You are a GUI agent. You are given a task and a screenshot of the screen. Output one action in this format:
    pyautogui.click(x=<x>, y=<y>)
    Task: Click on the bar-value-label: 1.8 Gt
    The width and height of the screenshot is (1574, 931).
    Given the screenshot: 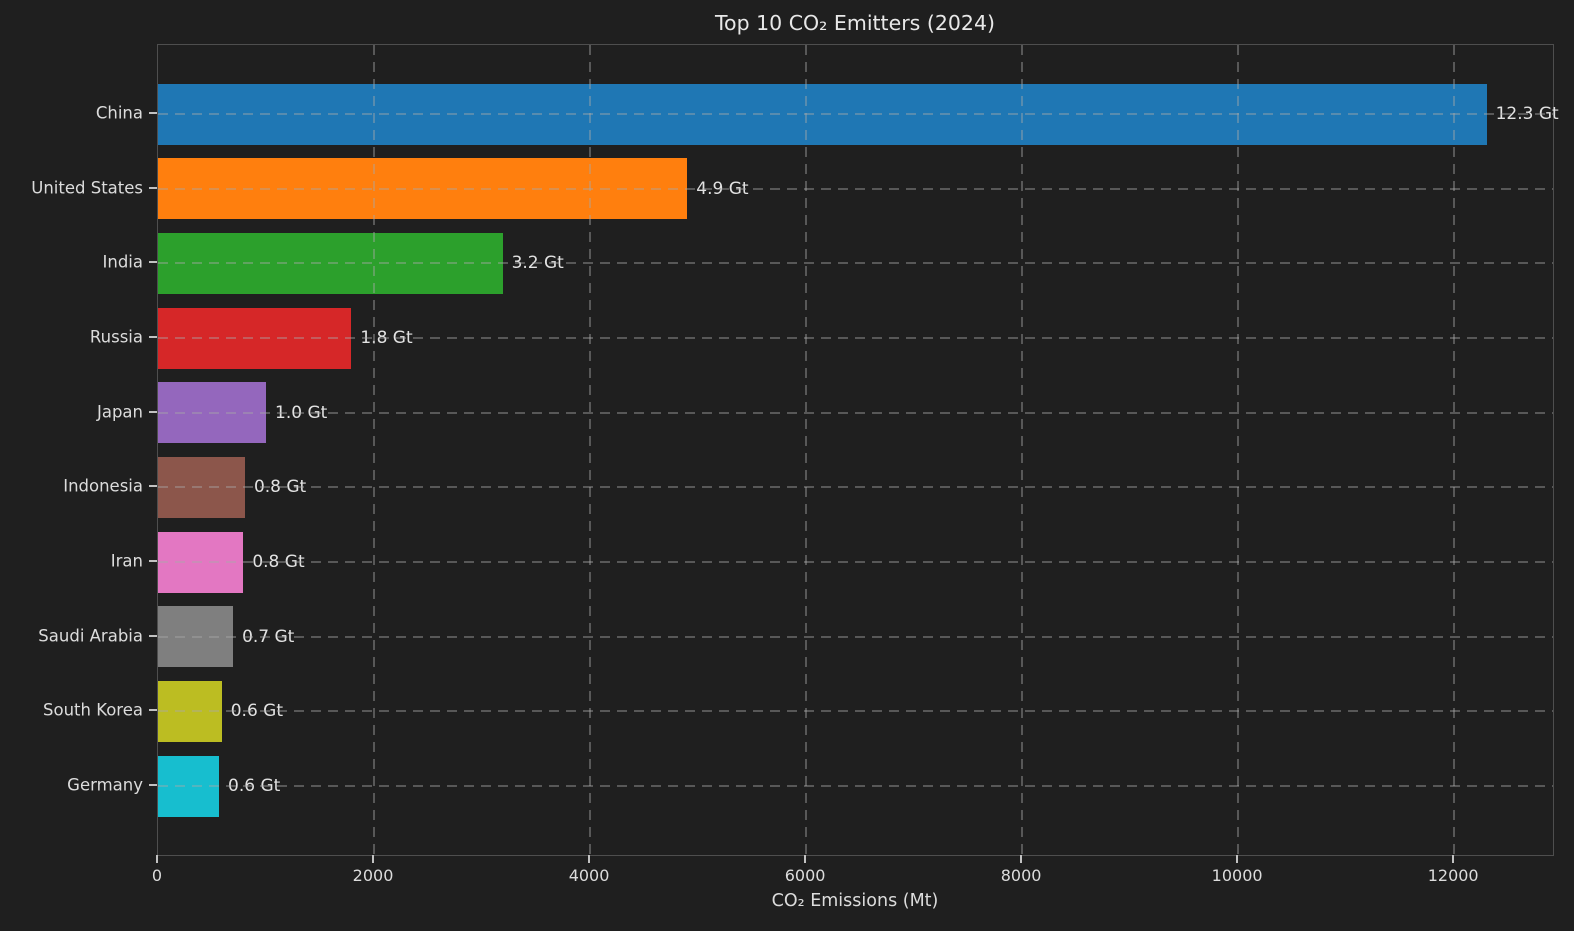 What is the action you would take?
    pyautogui.click(x=386, y=338)
    